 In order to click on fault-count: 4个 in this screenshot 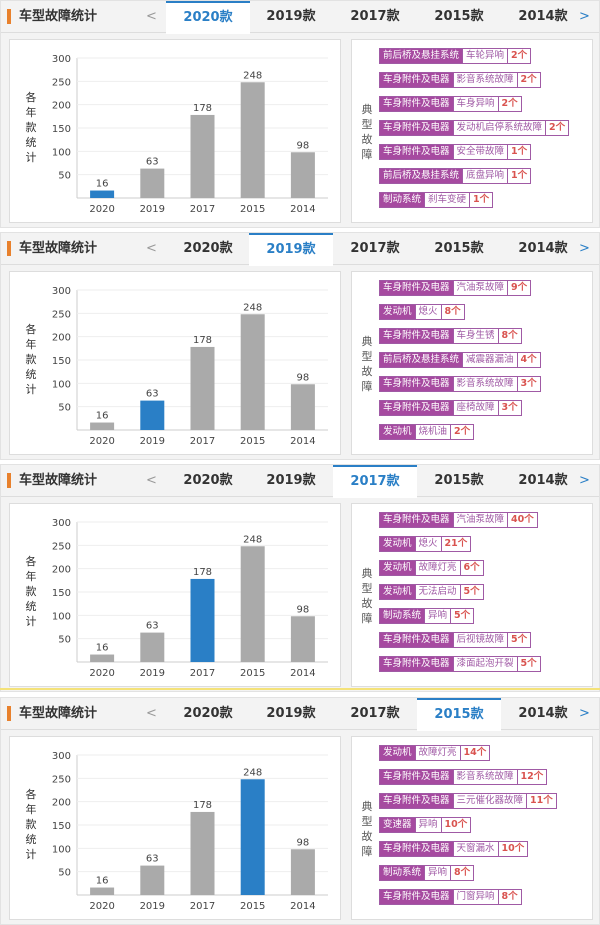, I will do `click(529, 360)`.